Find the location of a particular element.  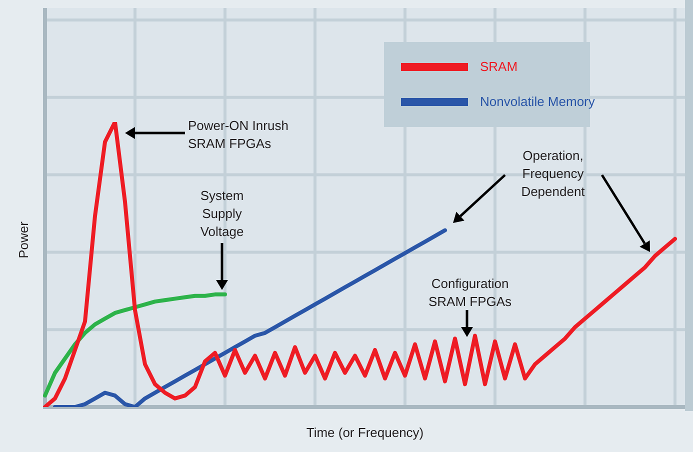

annotation: Power-ON Inrush SRAM FPGAs is located at coordinates (238, 134).